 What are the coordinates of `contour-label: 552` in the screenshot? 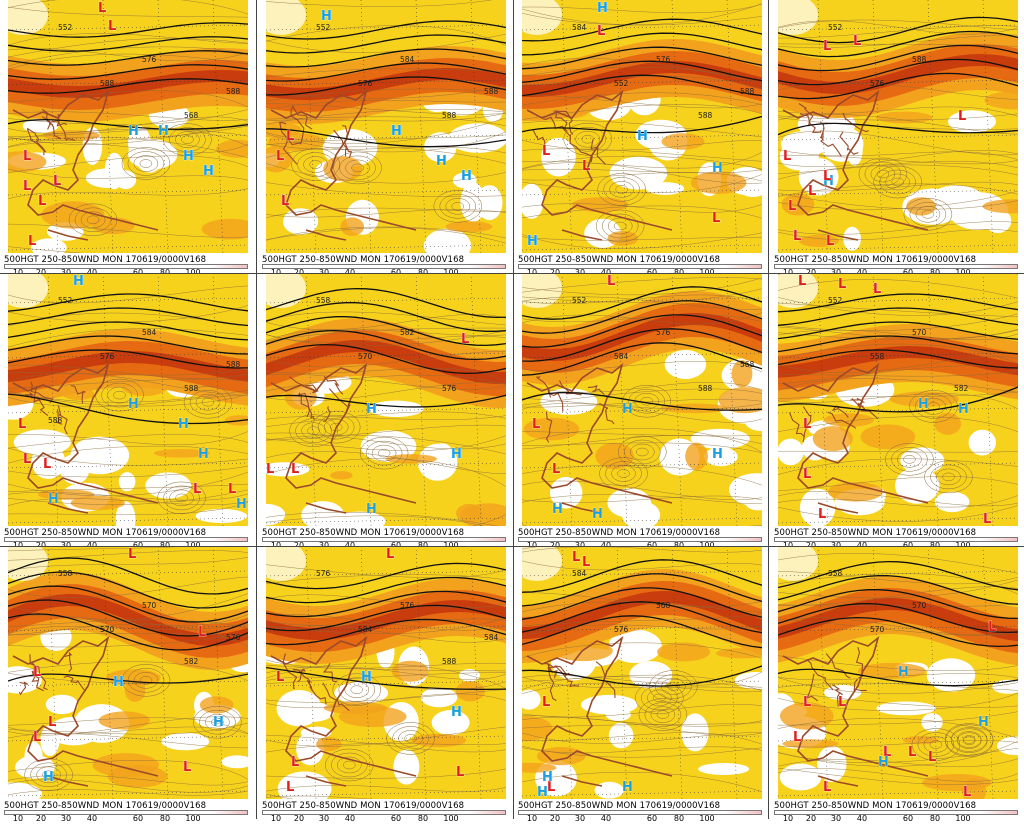 It's located at (579, 300).